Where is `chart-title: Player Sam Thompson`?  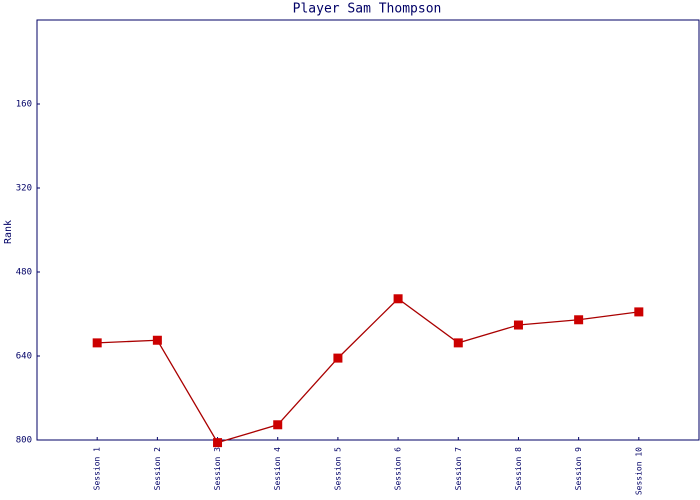 chart-title: Player Sam Thompson is located at coordinates (367, 9).